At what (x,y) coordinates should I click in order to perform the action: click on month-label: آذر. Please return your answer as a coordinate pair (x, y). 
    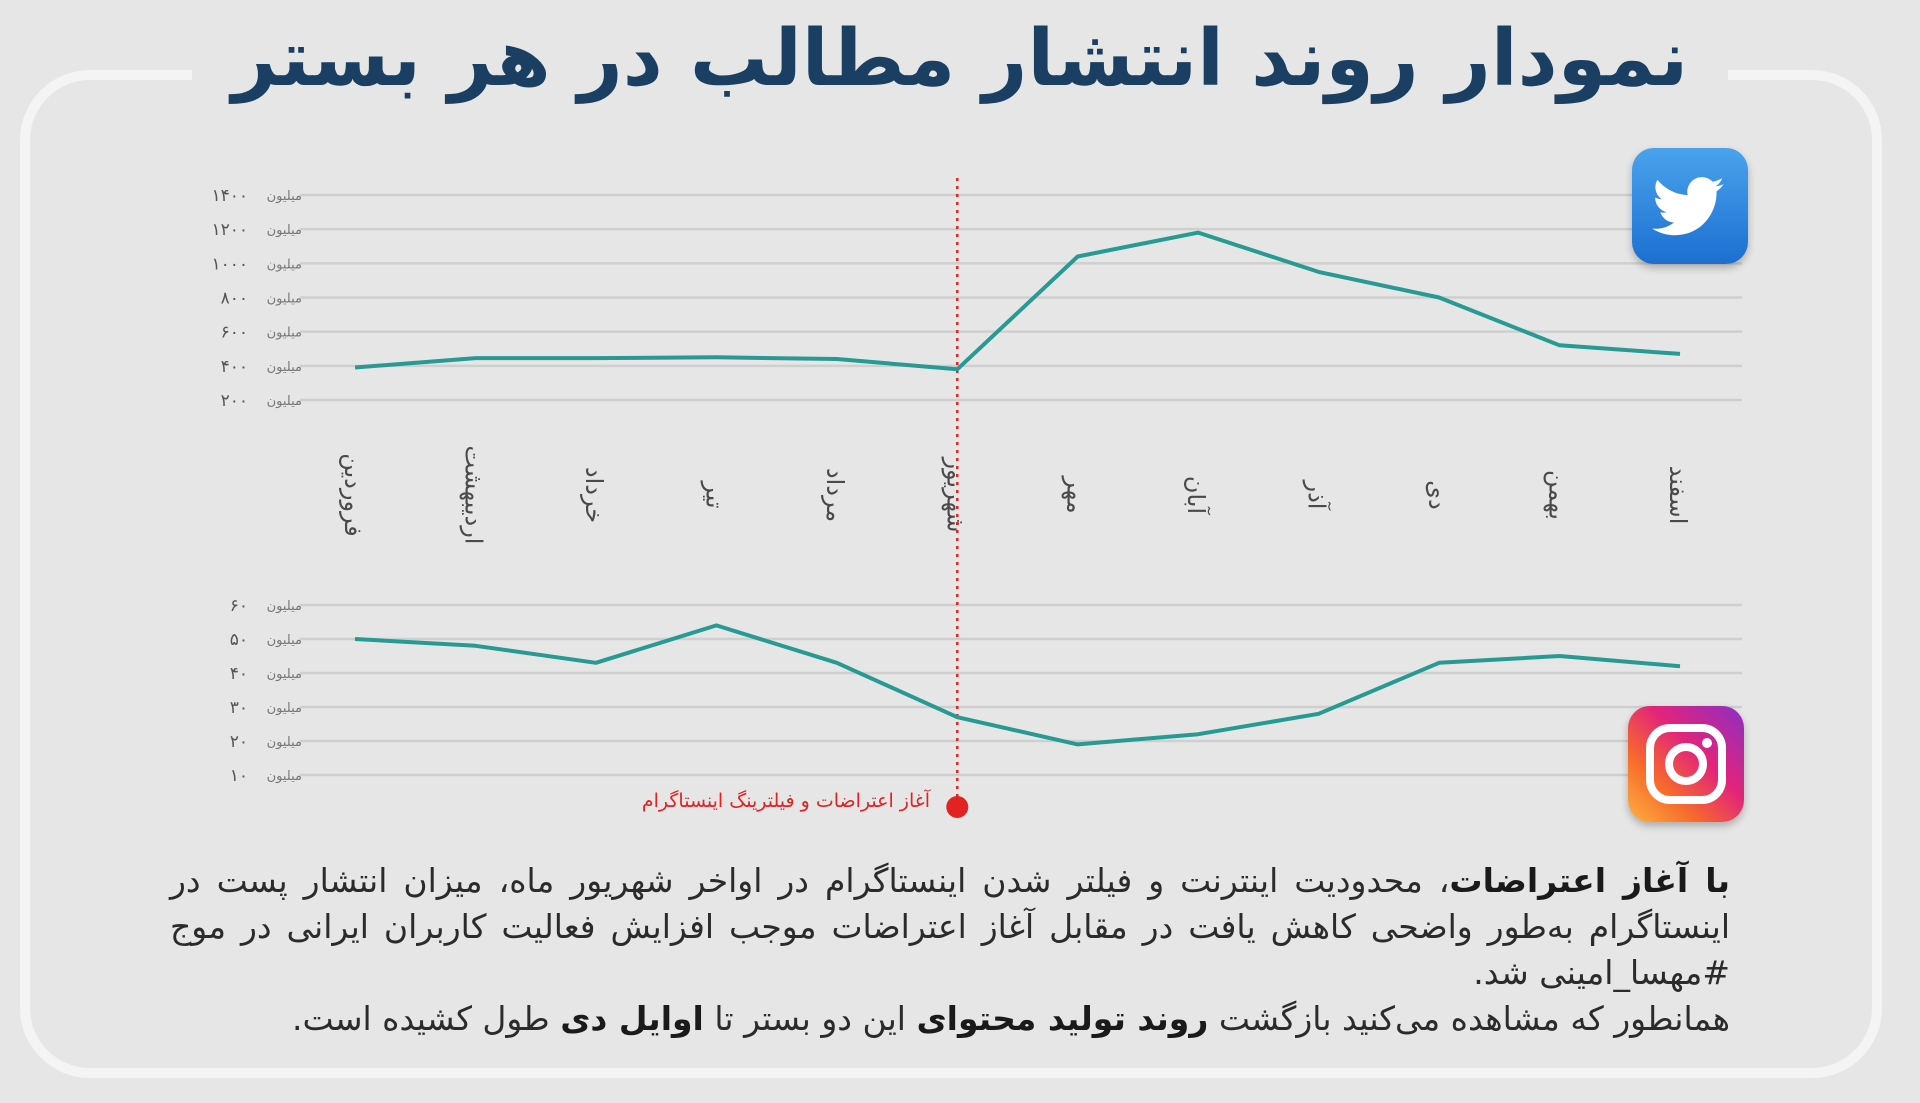
    Looking at the image, I should click on (1317, 495).